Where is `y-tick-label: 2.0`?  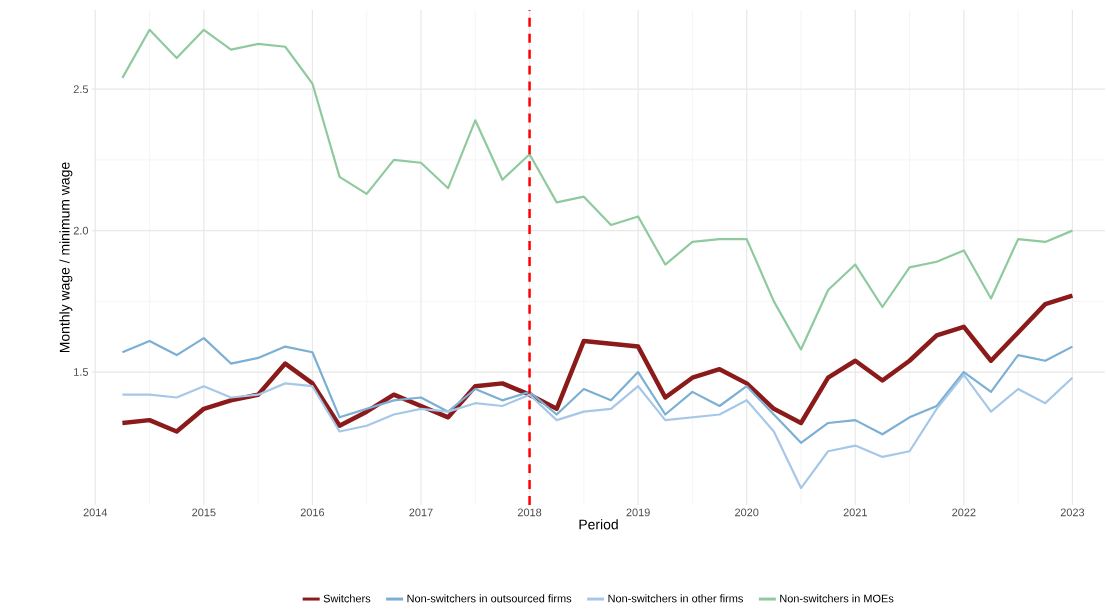 y-tick-label: 2.0 is located at coordinates (81, 230).